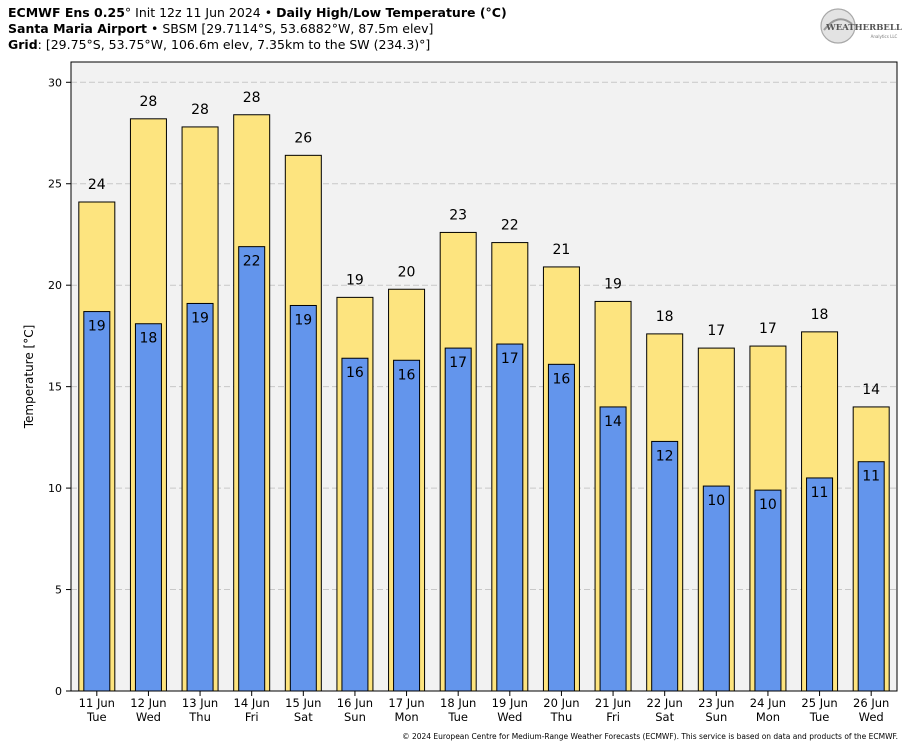 Image resolution: width=914 pixels, height=750 pixels. Describe the element at coordinates (406, 703) in the screenshot. I see `x-tick-date-6: 17 Jun` at that location.